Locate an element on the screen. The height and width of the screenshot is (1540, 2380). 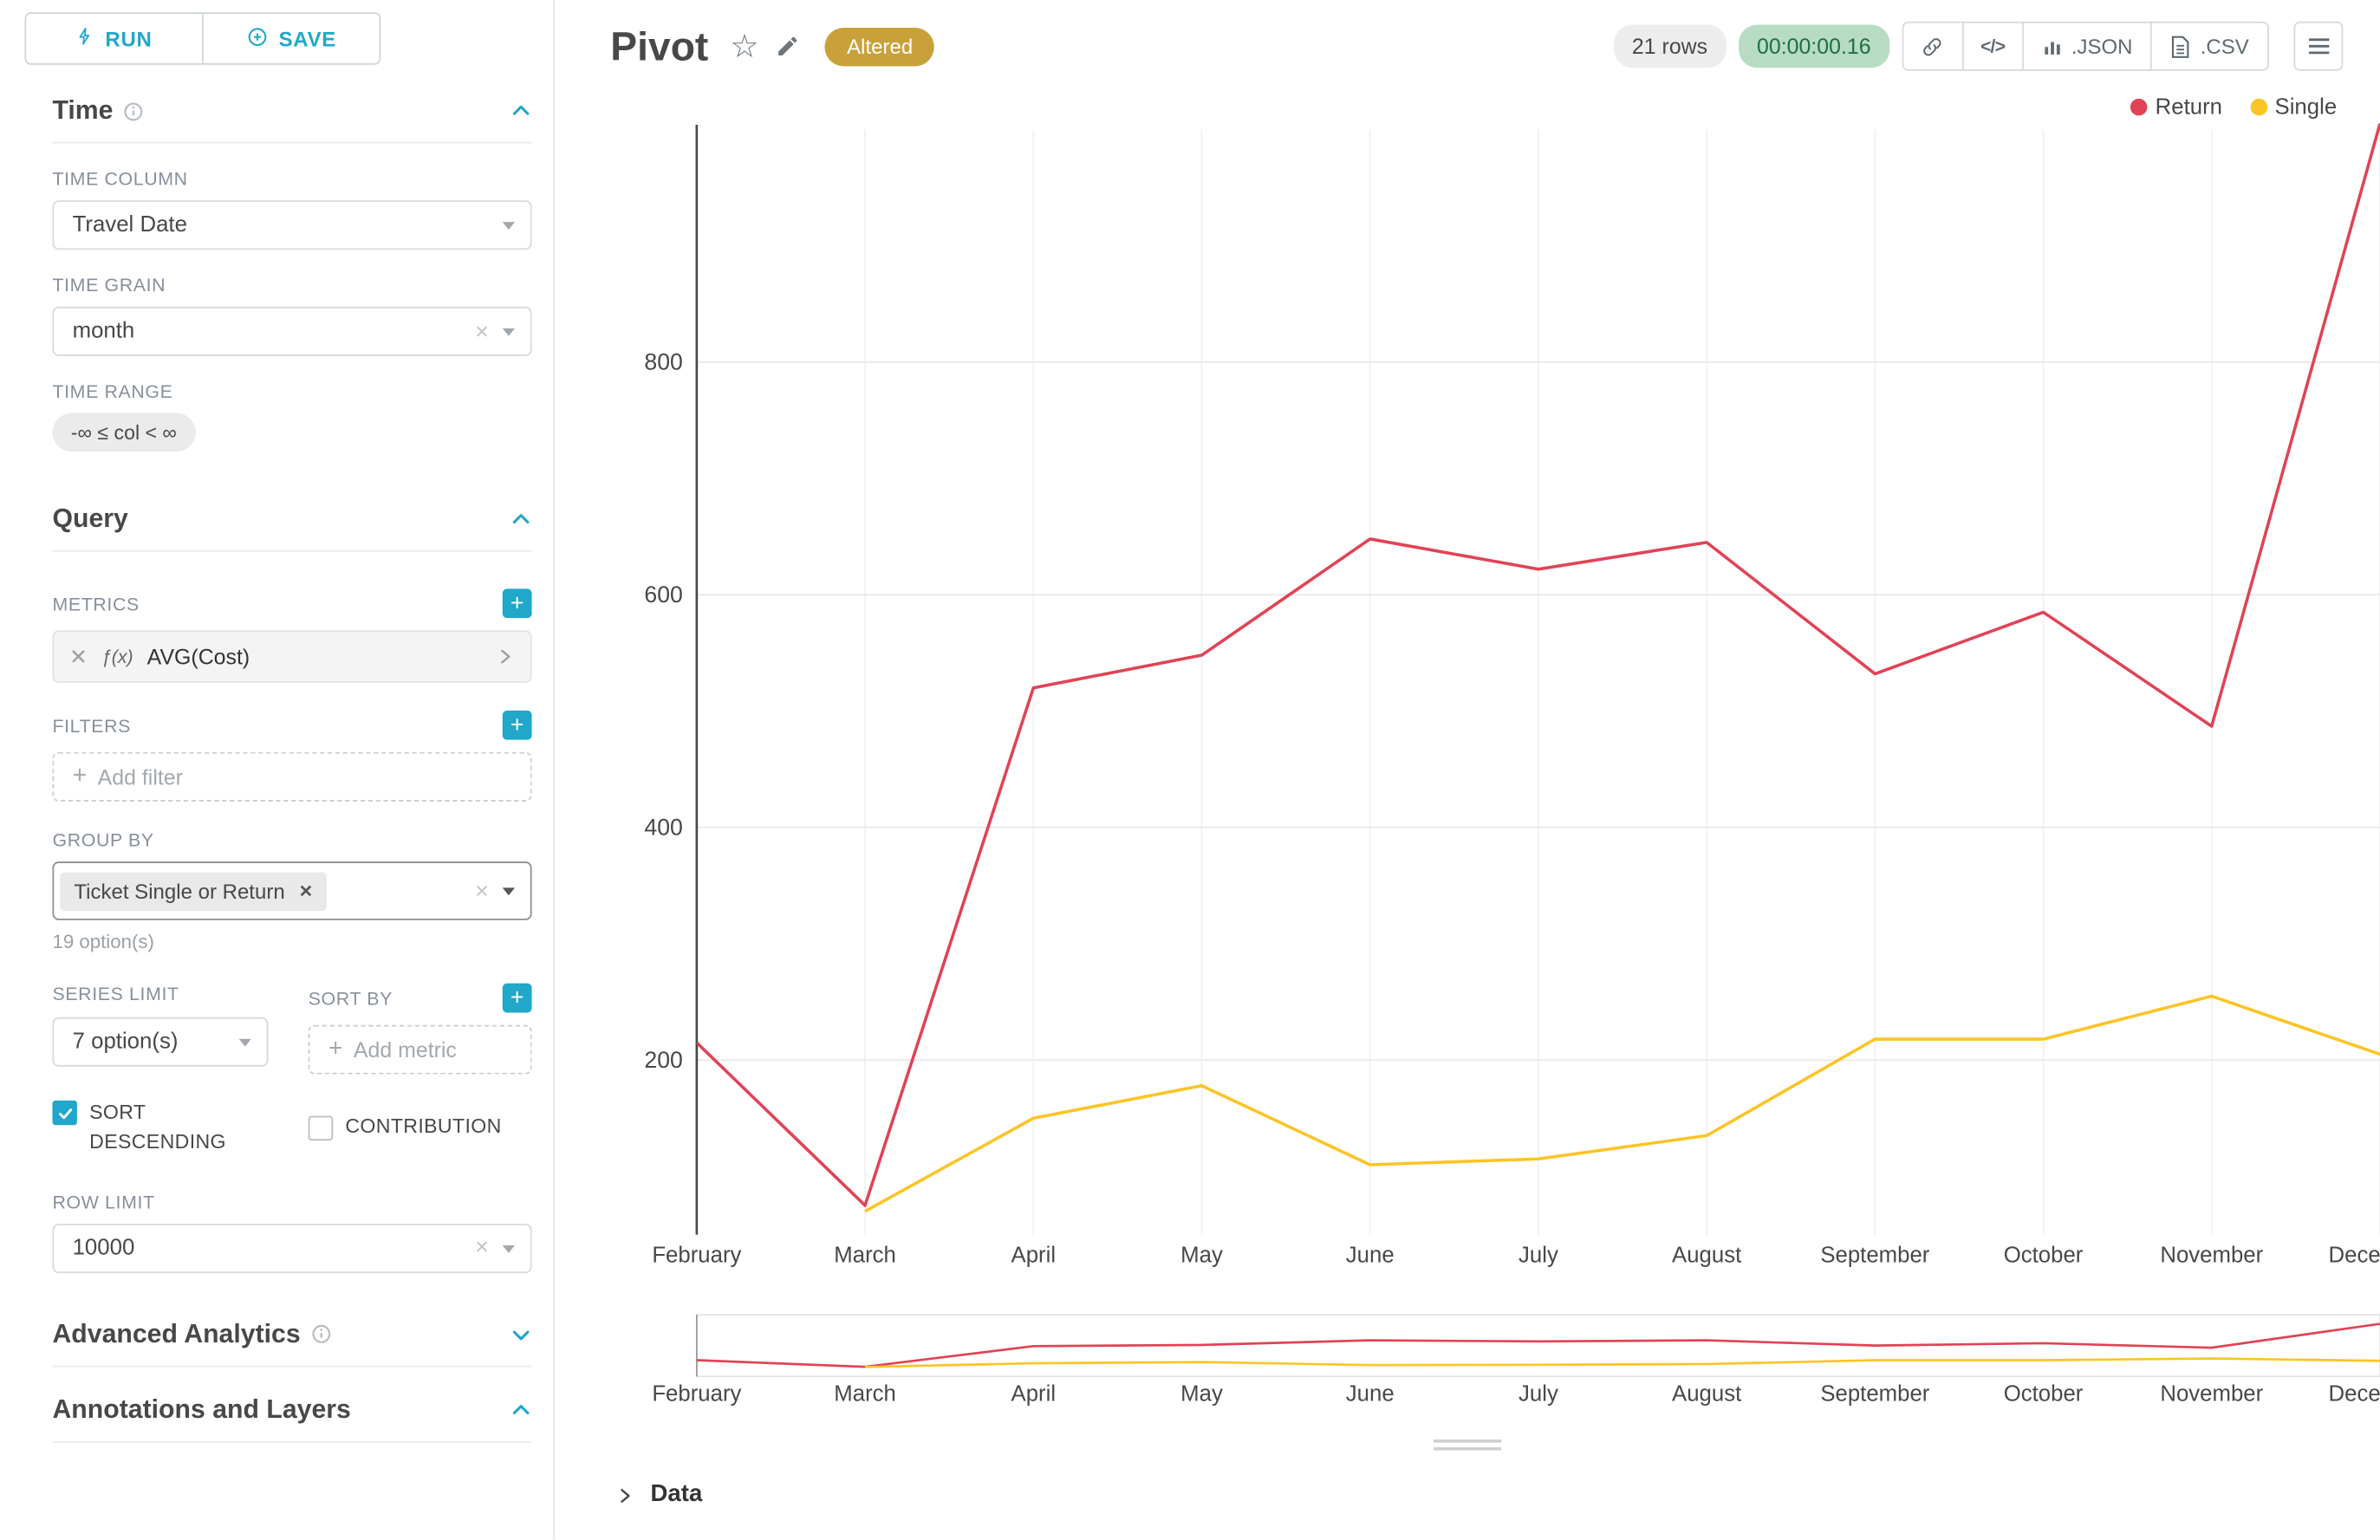
export-csv-button: .CSV is located at coordinates (2209, 46).